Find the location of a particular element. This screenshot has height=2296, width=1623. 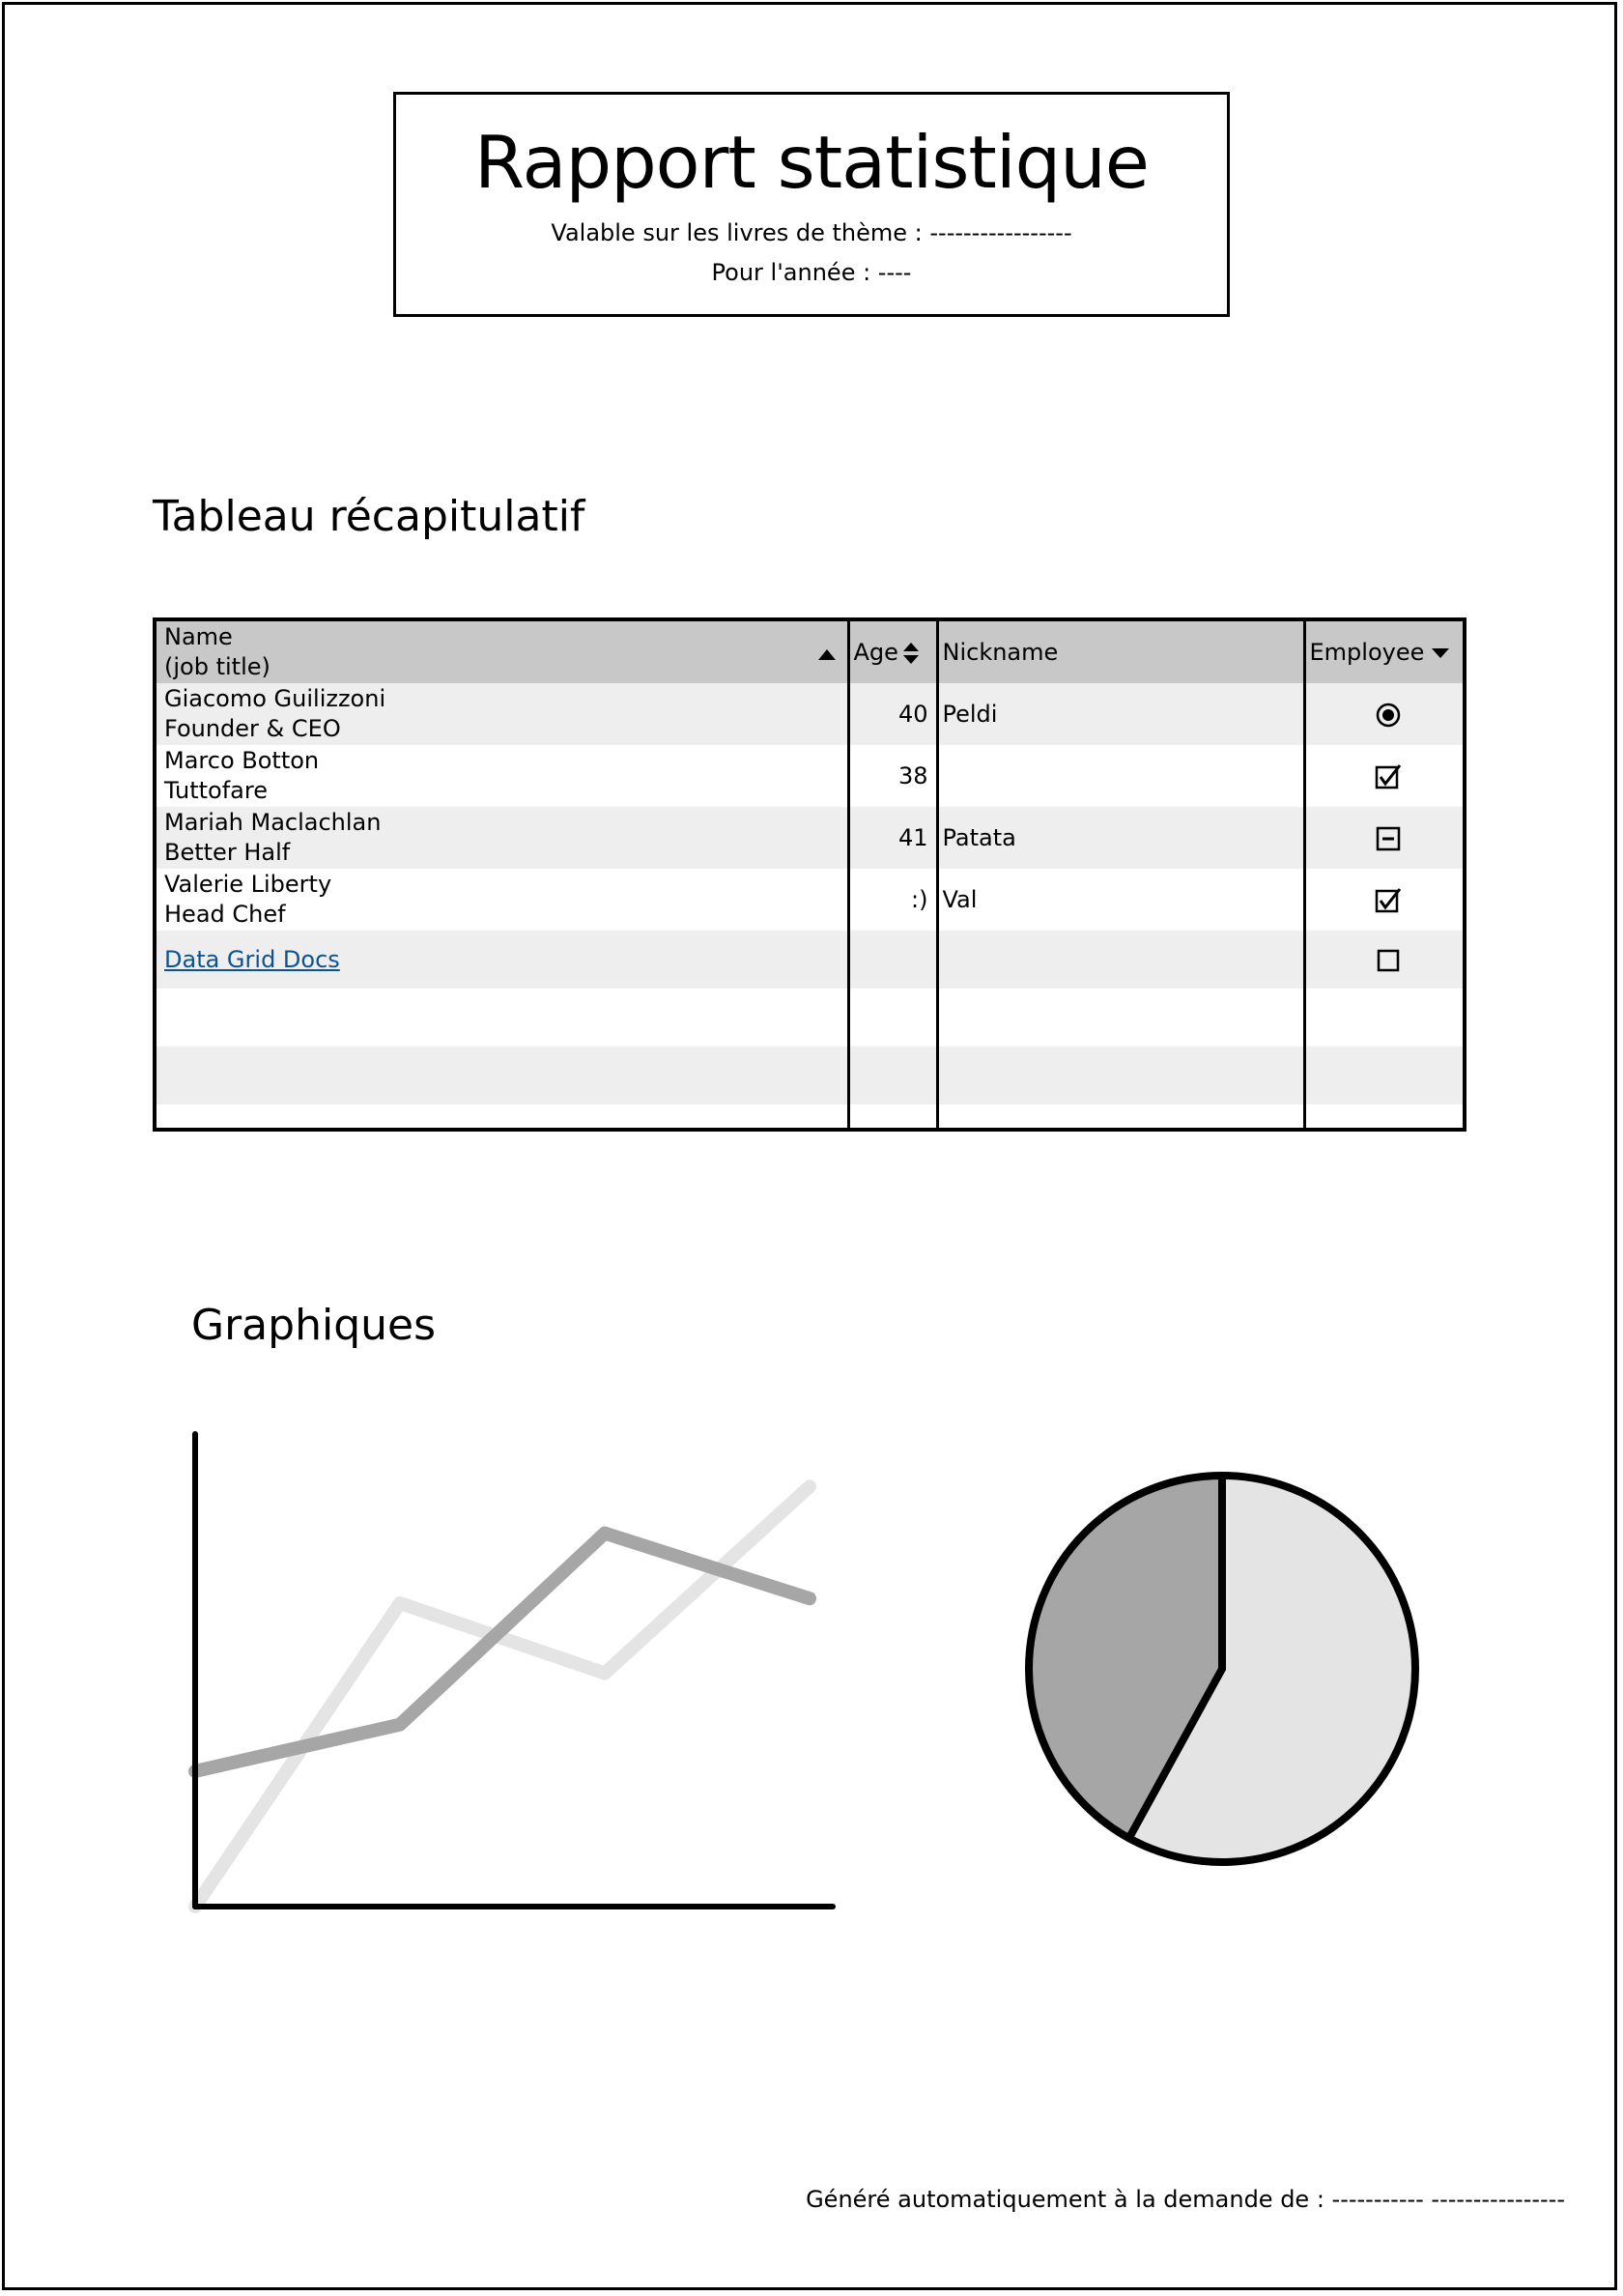

name-cell: Giacomo Guilizzoni Founder & CEO is located at coordinates (502, 714).